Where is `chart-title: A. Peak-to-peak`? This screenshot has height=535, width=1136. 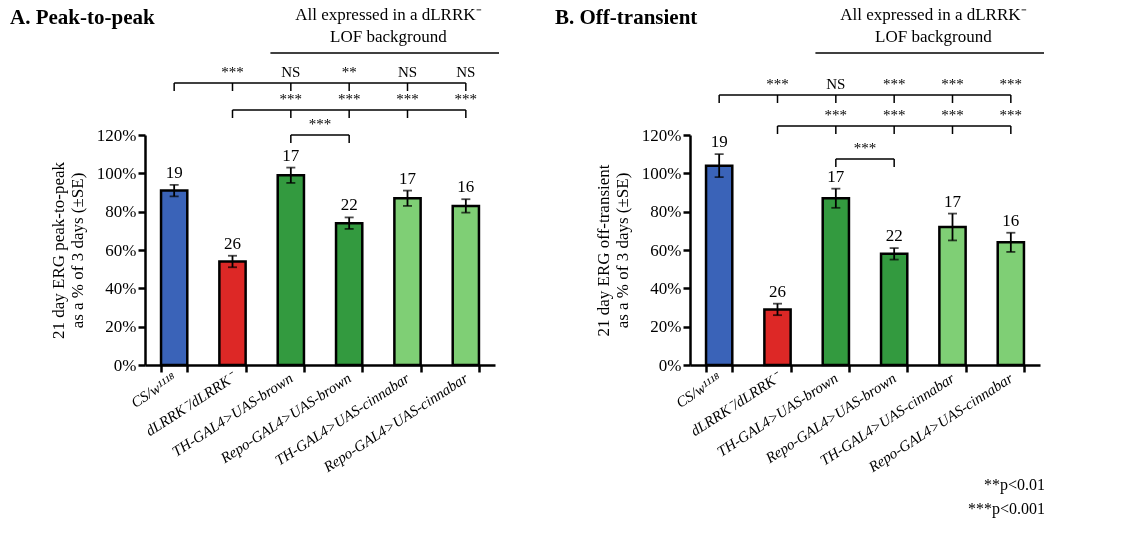 chart-title: A. Peak-to-peak is located at coordinates (82, 17).